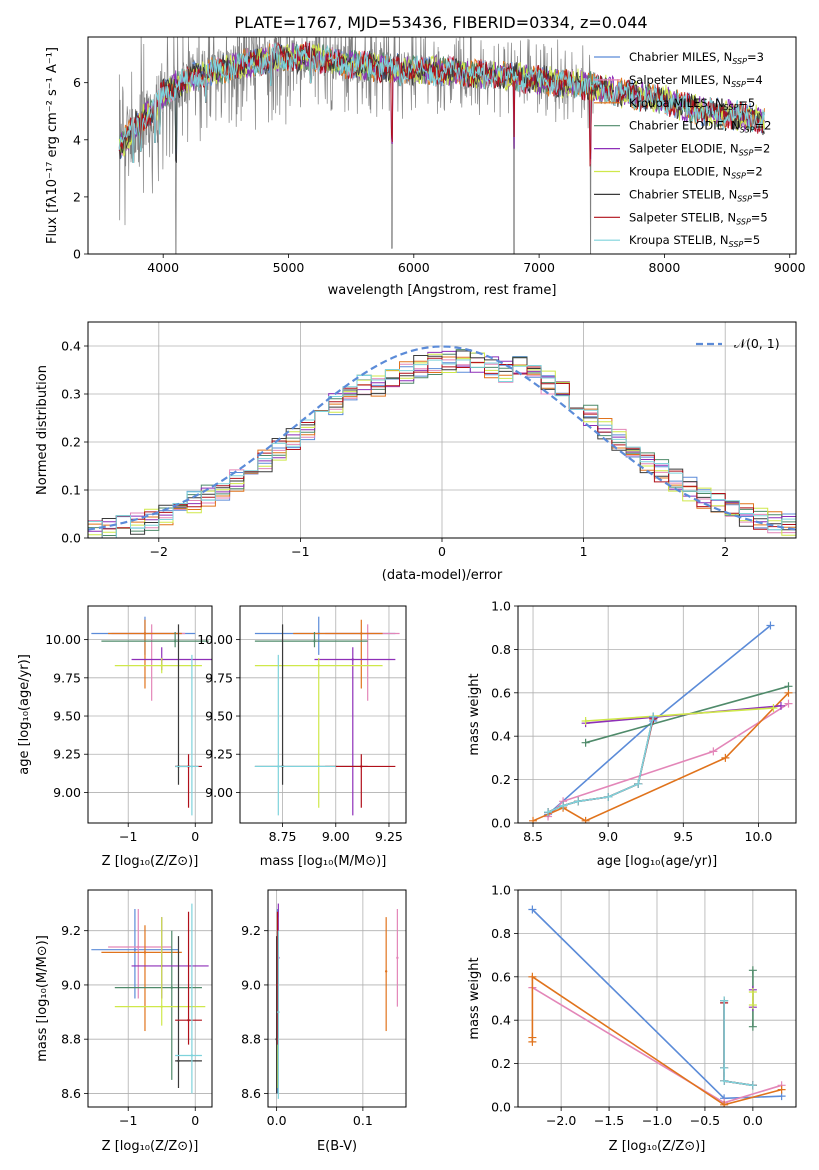  I want to click on weight-vs-age-xtick-label: 9.0, so click(608, 836).